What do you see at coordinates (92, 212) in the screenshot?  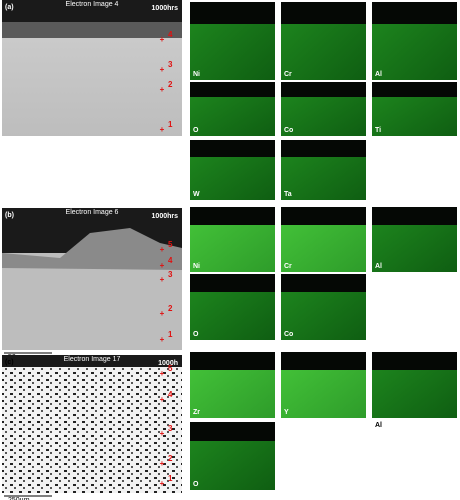 I see `image-title: Electron Image 6` at bounding box center [92, 212].